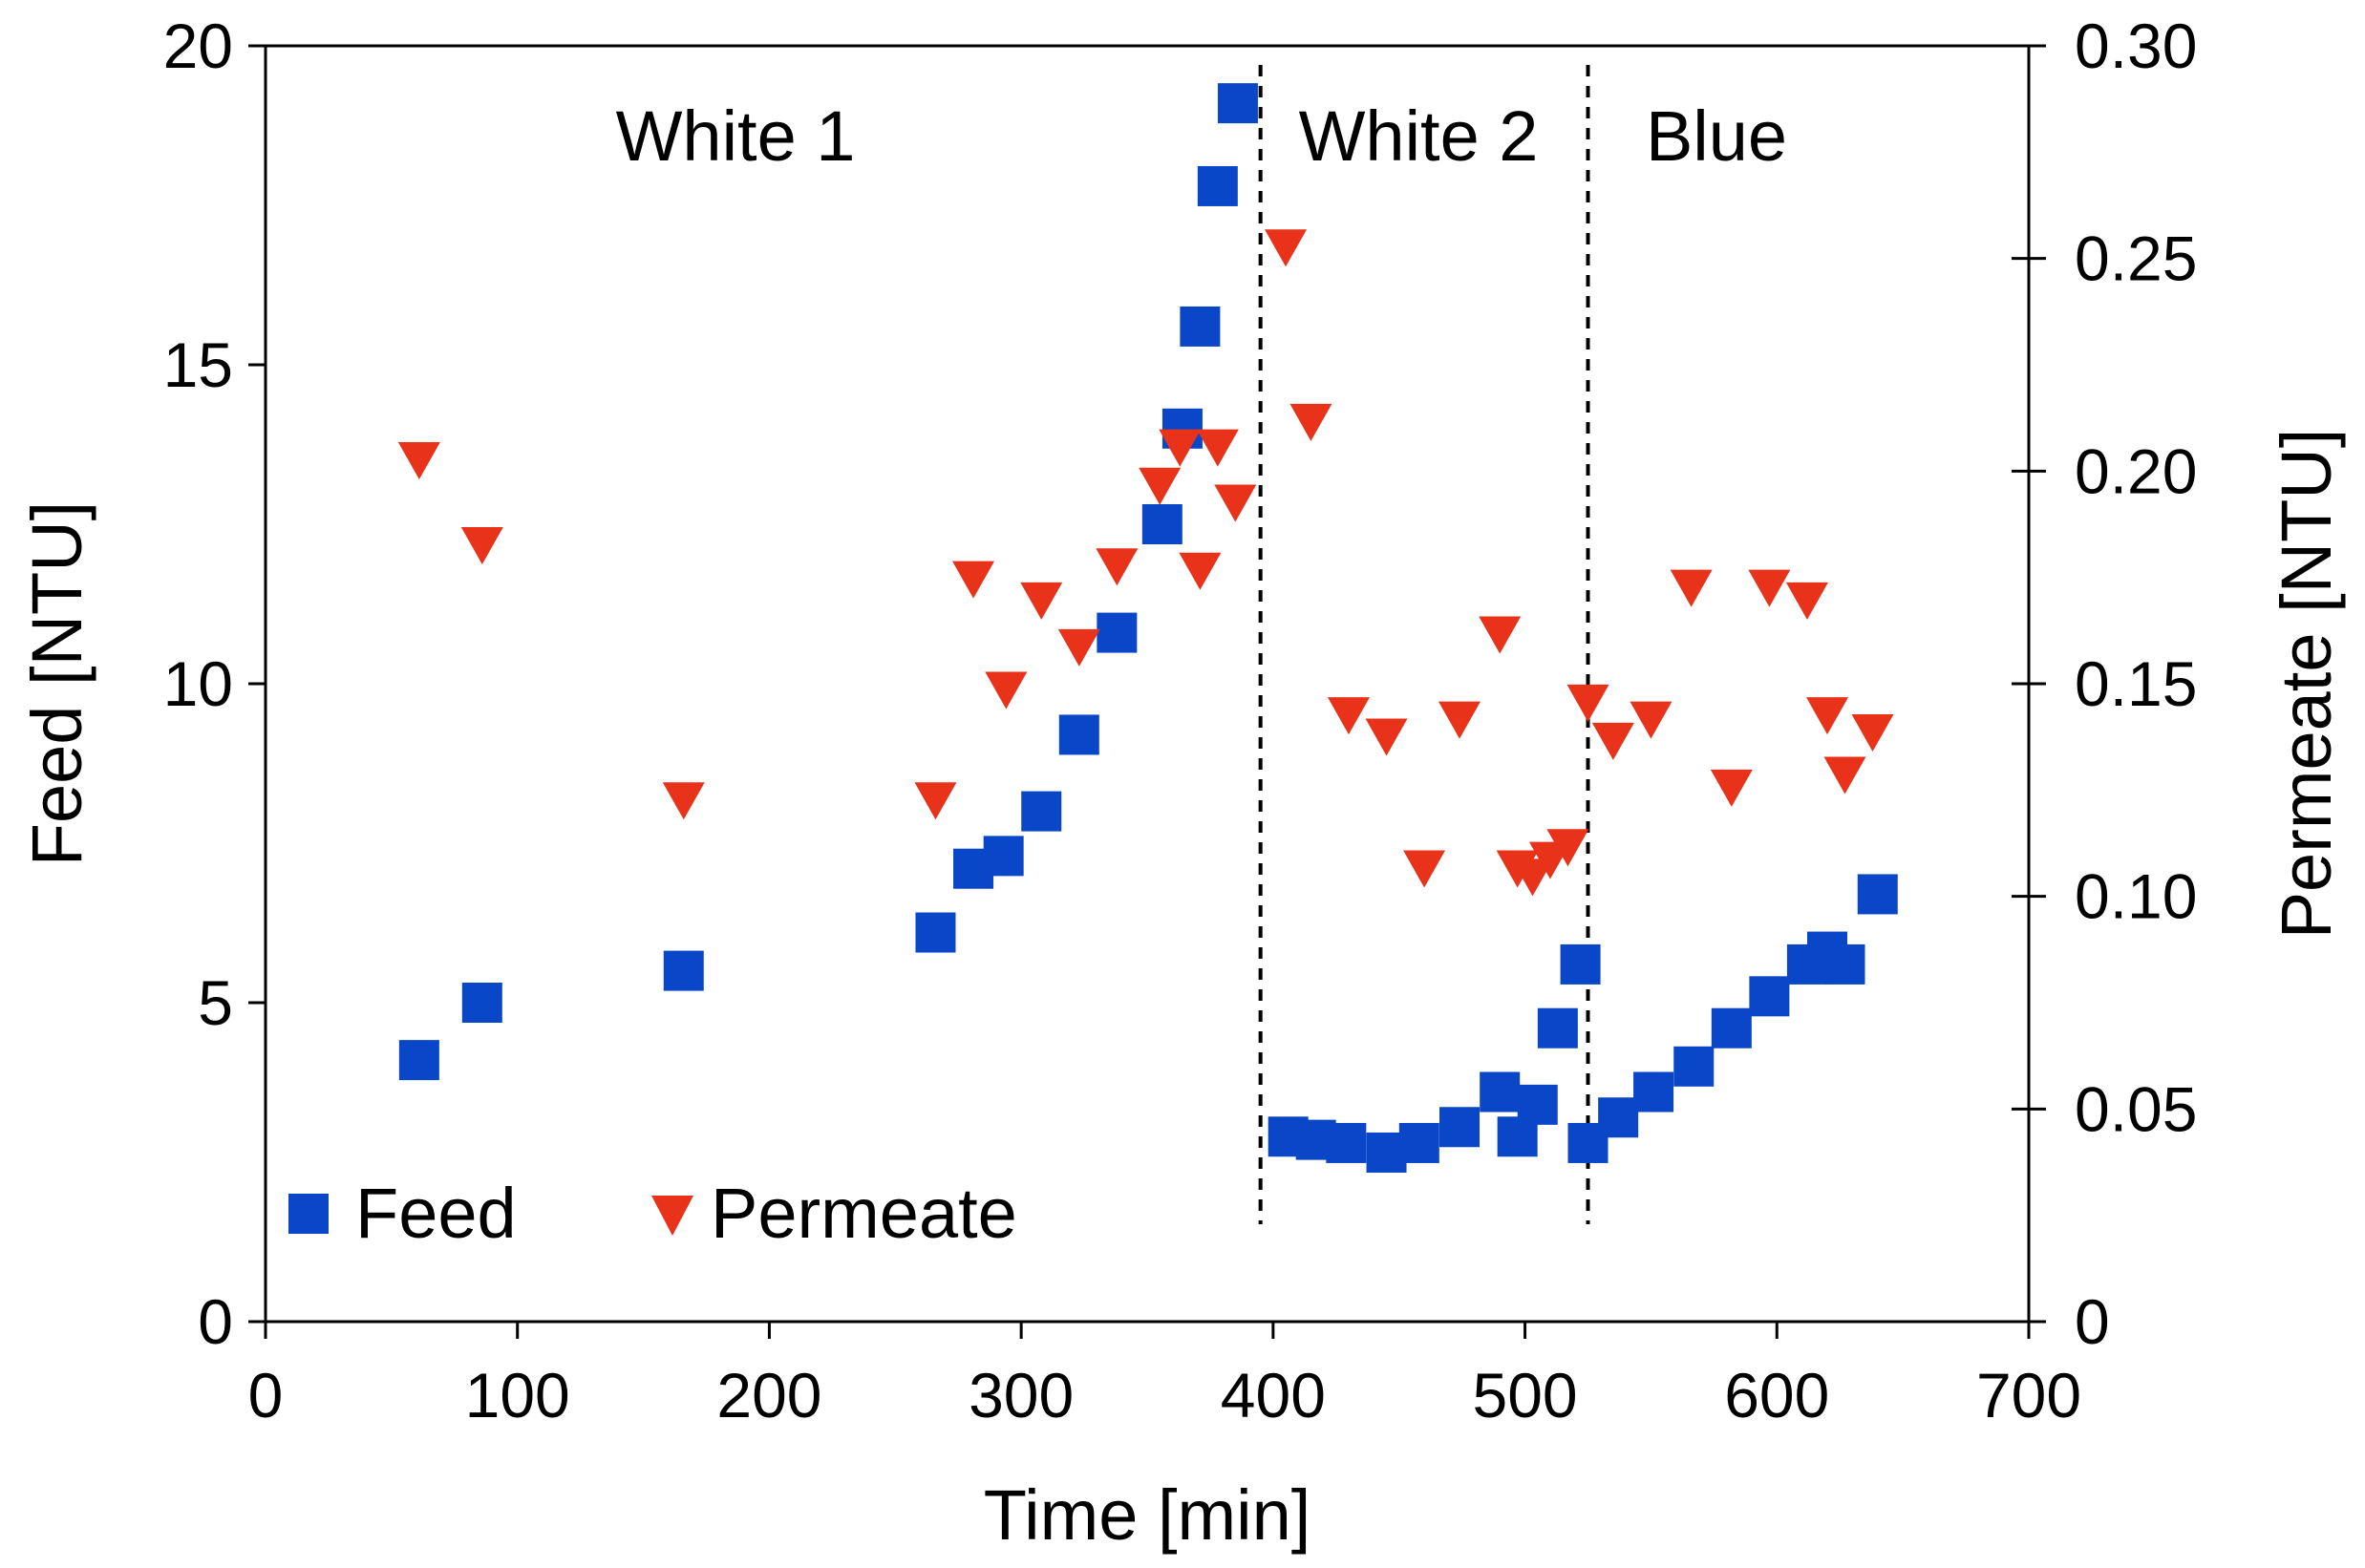  What do you see at coordinates (1021, 1395) in the screenshot?
I see `x-tick-label: 300` at bounding box center [1021, 1395].